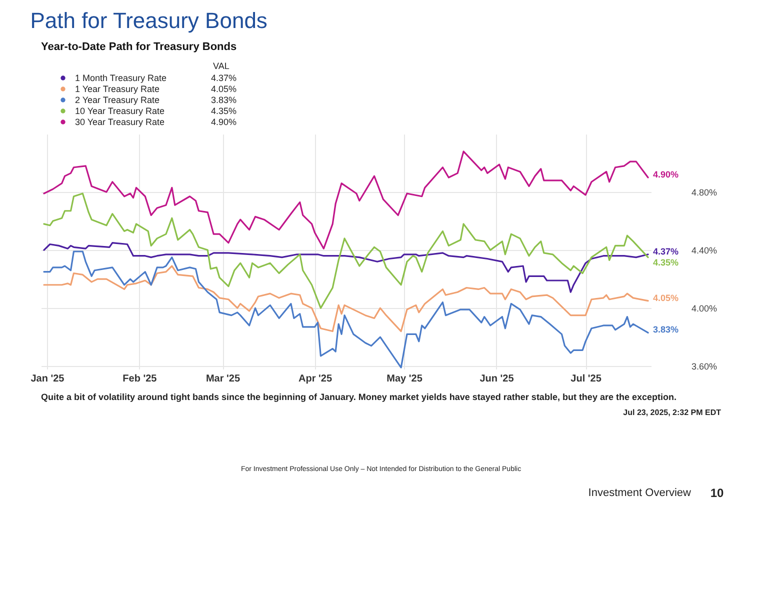  What do you see at coordinates (672, 412) in the screenshot?
I see `text: Jul 23, 2025, 2:32 PM EDT` at bounding box center [672, 412].